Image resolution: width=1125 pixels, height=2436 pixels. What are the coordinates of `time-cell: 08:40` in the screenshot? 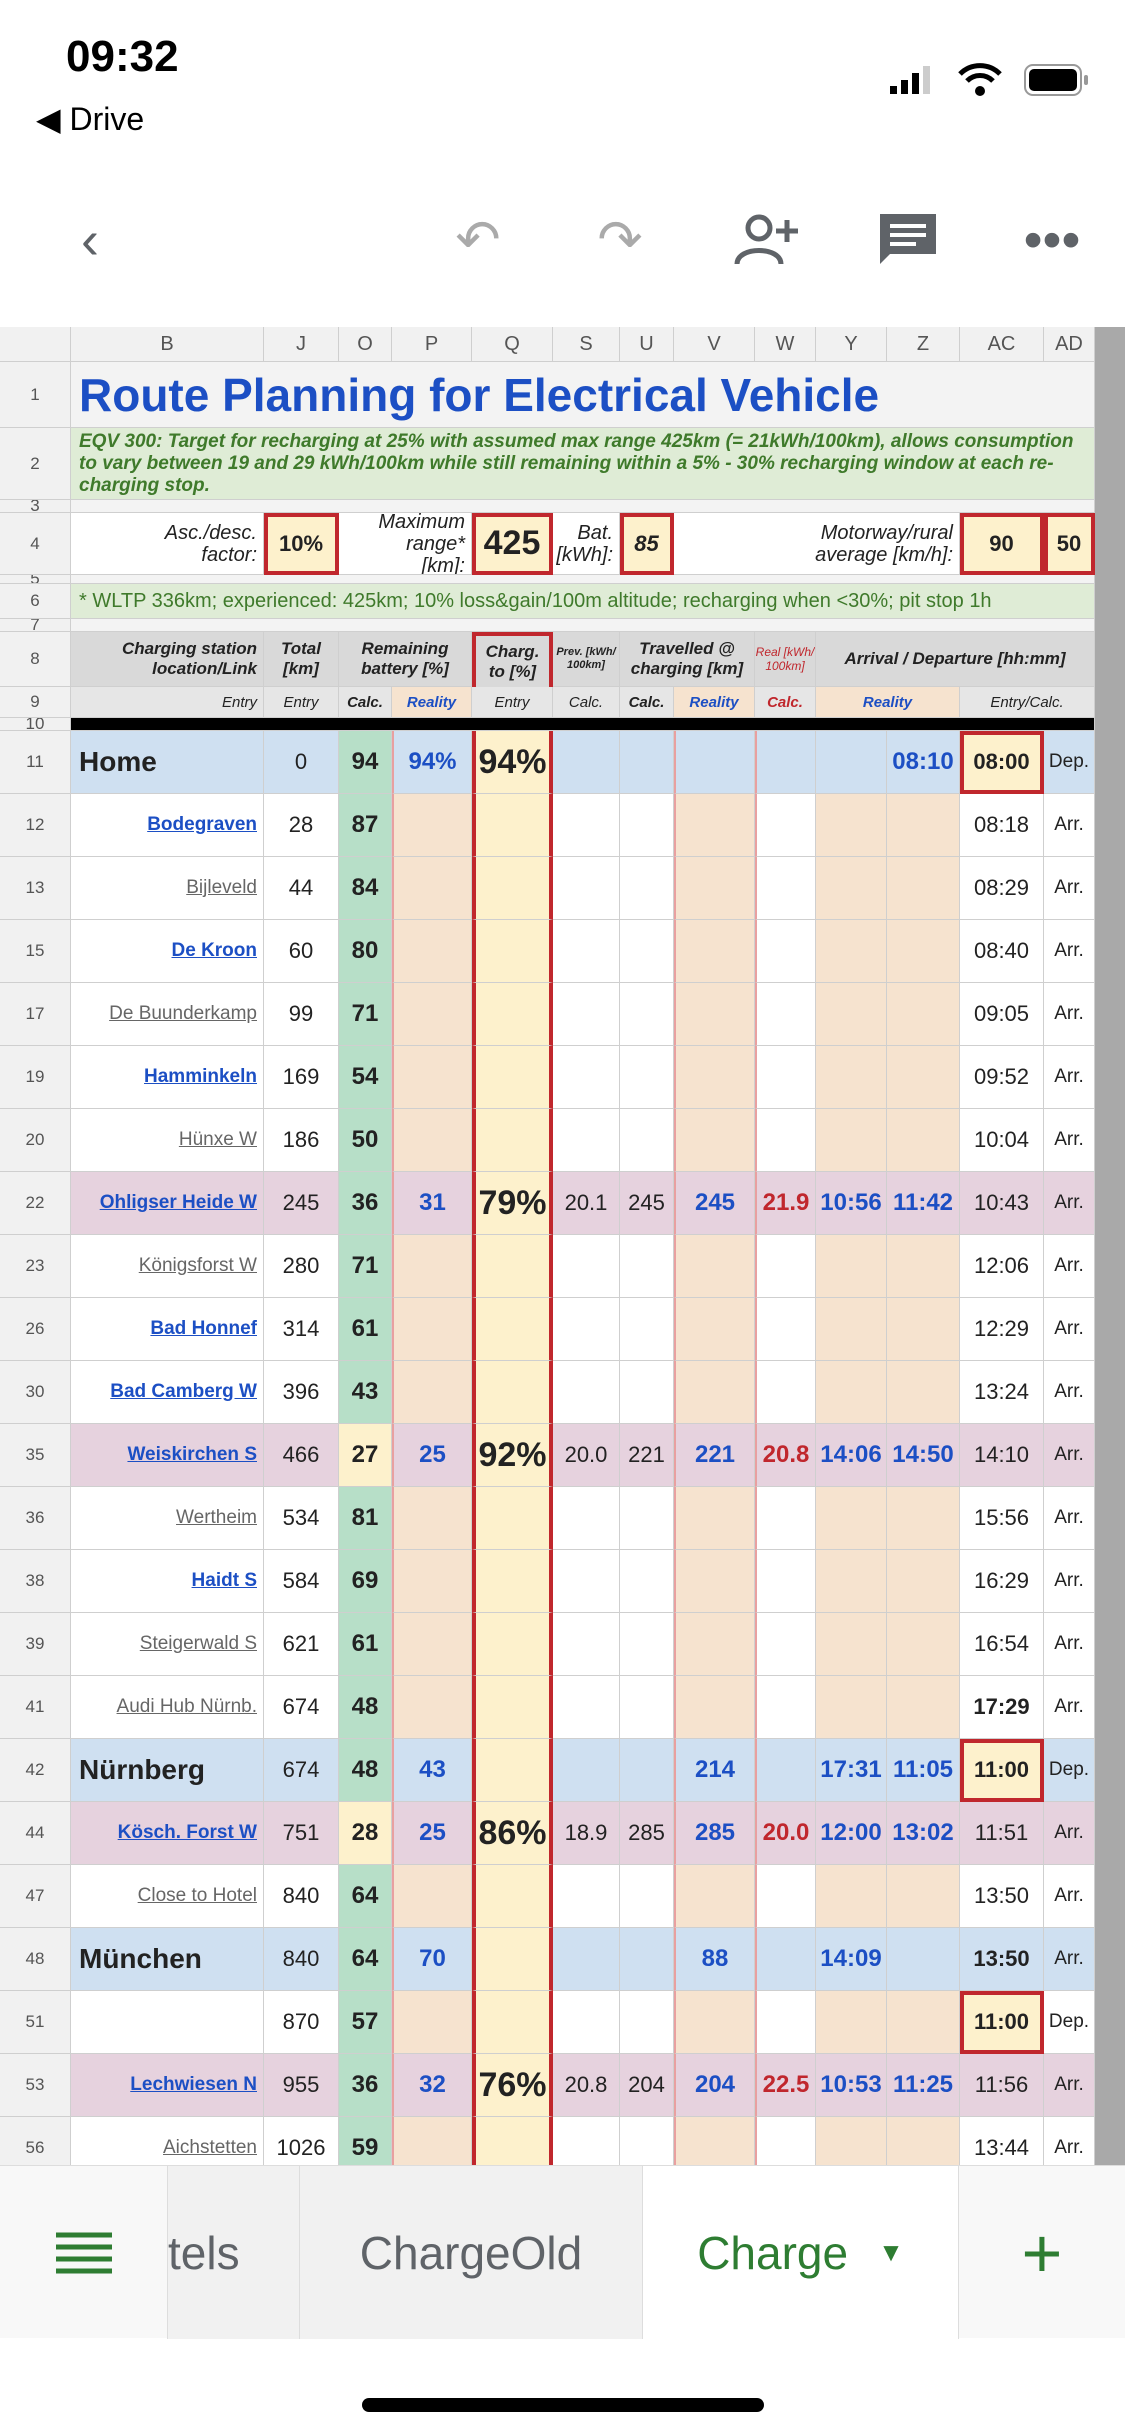 It's located at (1002, 951).